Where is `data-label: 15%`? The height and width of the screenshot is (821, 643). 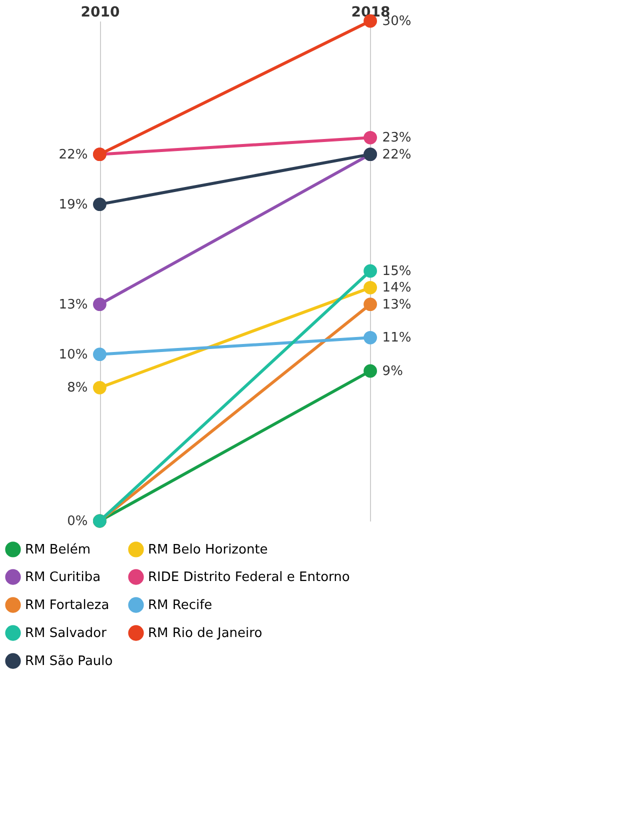 data-label: 15% is located at coordinates (397, 271).